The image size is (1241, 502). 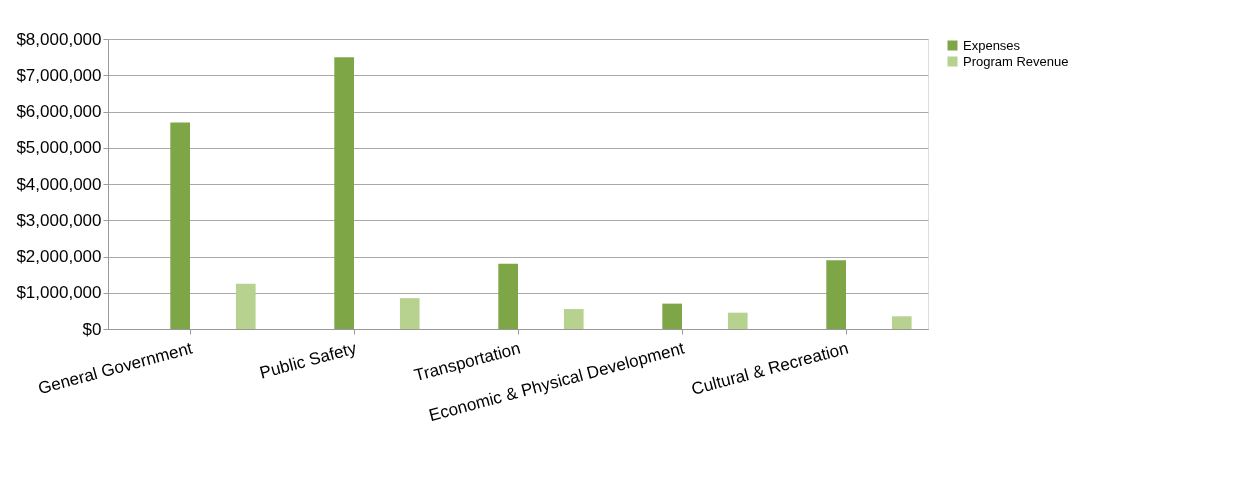 What do you see at coordinates (59, 148) in the screenshot?
I see `y-tick-label: $5,000,000` at bounding box center [59, 148].